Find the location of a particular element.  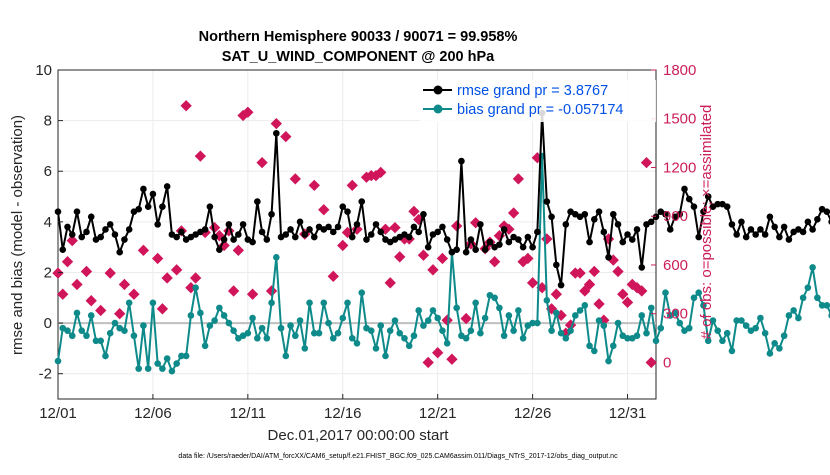

left-y-axis: -2 0 2 4 6 8 10 is located at coordinates (49, 222).